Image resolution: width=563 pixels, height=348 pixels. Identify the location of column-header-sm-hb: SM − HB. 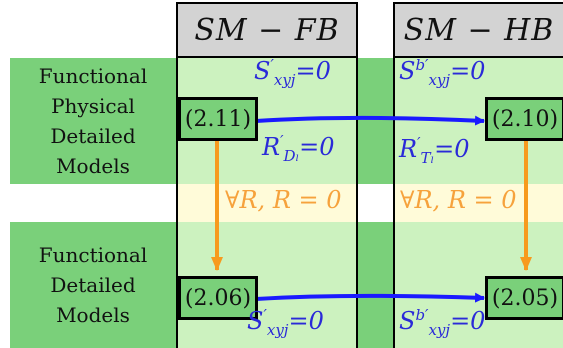
(478, 30).